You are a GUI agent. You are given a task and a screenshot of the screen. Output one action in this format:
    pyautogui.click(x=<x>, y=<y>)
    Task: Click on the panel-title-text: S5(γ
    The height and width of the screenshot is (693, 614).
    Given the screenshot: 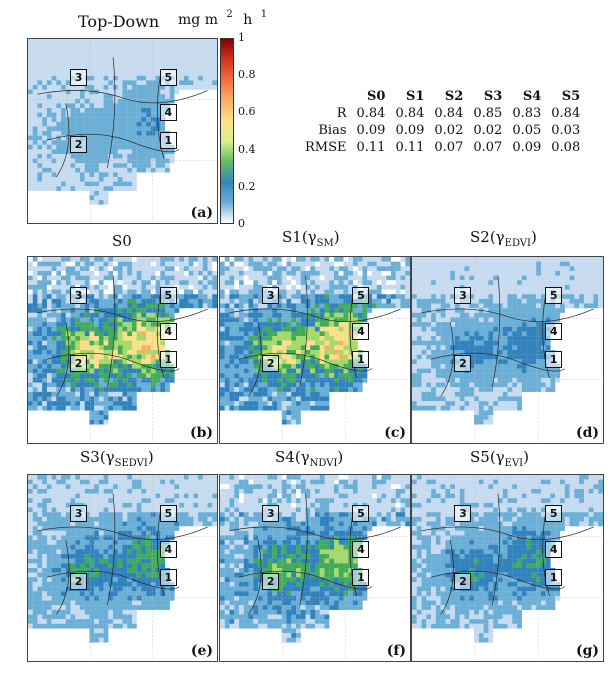 What is the action you would take?
    pyautogui.click(x=487, y=457)
    